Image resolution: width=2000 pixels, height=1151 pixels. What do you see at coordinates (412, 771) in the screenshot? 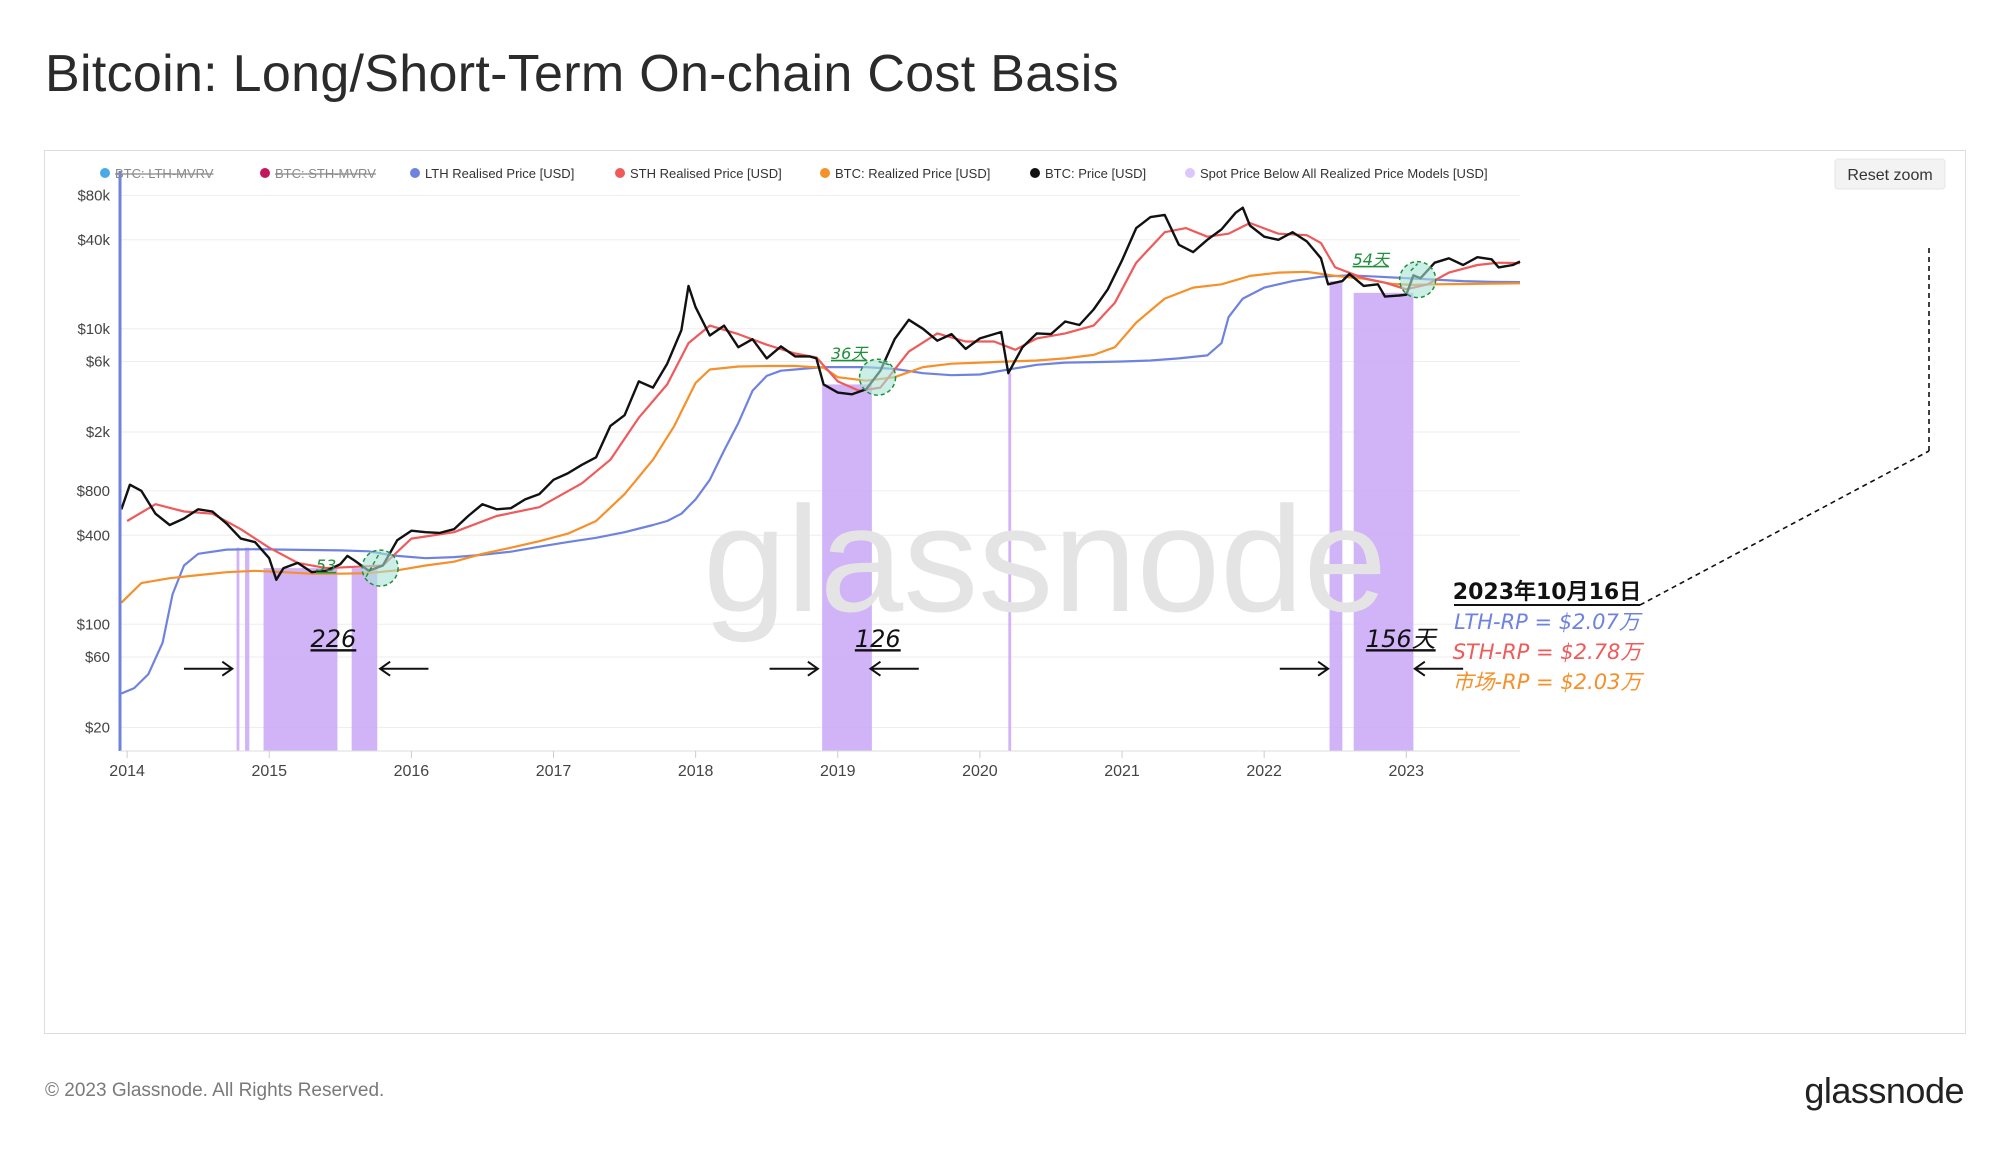
I see `x-tick-label: 2016` at bounding box center [412, 771].